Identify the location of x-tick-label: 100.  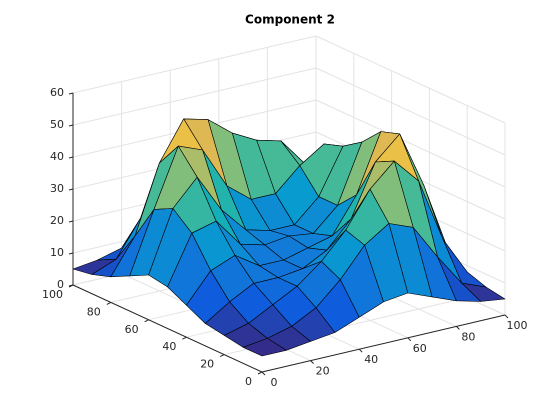
(517, 325).